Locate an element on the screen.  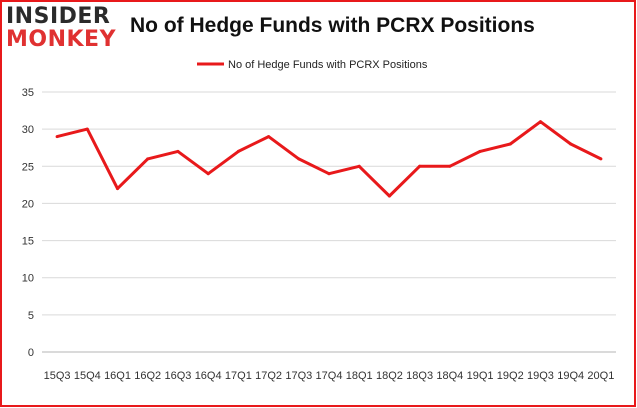
y-tick-label: 20 is located at coordinates (28, 204).